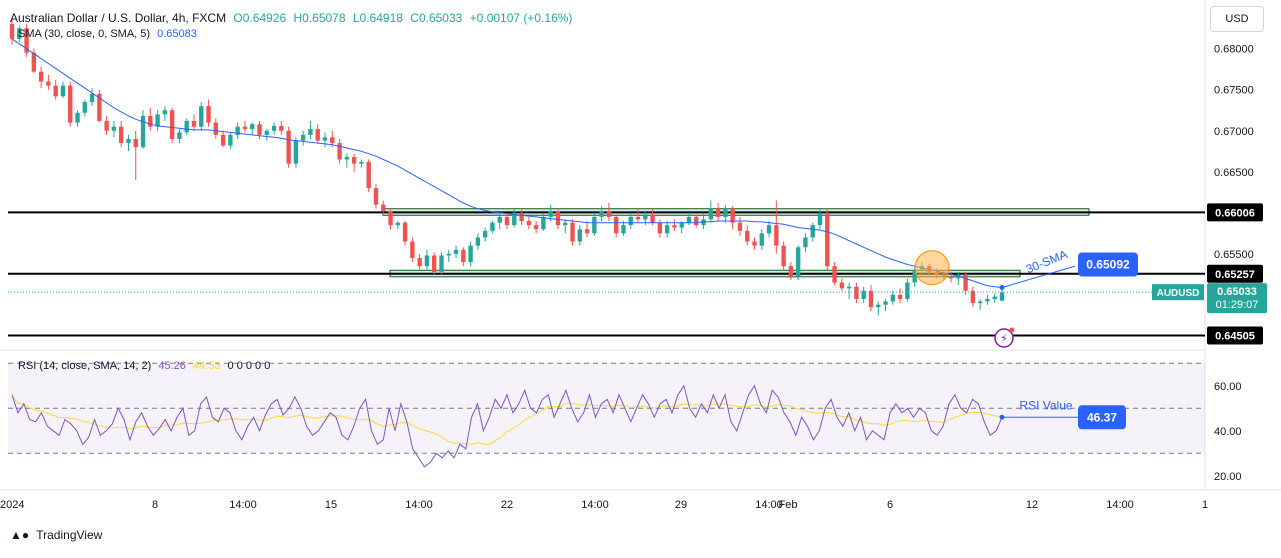  Describe the element at coordinates (890, 505) in the screenshot. I see `time-tick-label: 6` at that location.